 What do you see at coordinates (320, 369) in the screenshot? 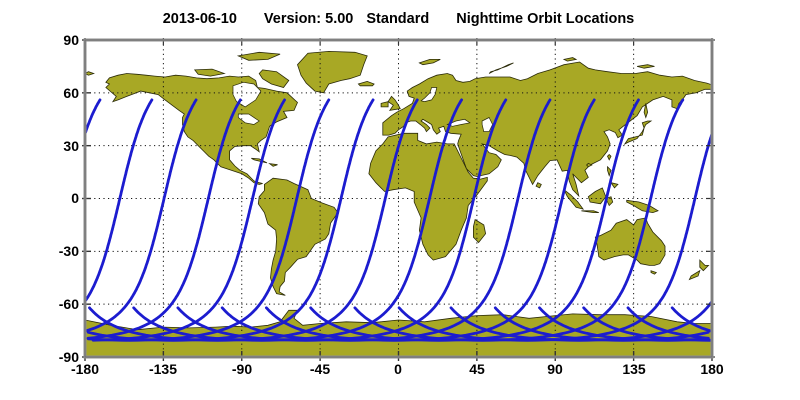
I see `x-axis-tick-label: -45` at bounding box center [320, 369].